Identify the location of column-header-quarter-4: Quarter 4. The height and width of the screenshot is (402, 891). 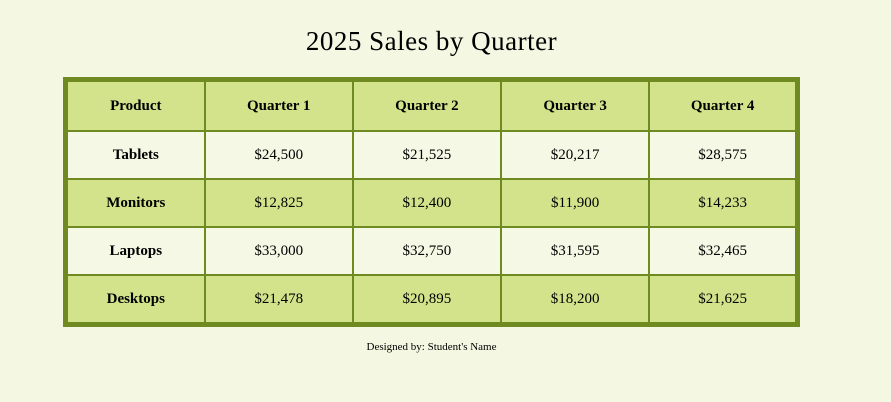
(723, 105).